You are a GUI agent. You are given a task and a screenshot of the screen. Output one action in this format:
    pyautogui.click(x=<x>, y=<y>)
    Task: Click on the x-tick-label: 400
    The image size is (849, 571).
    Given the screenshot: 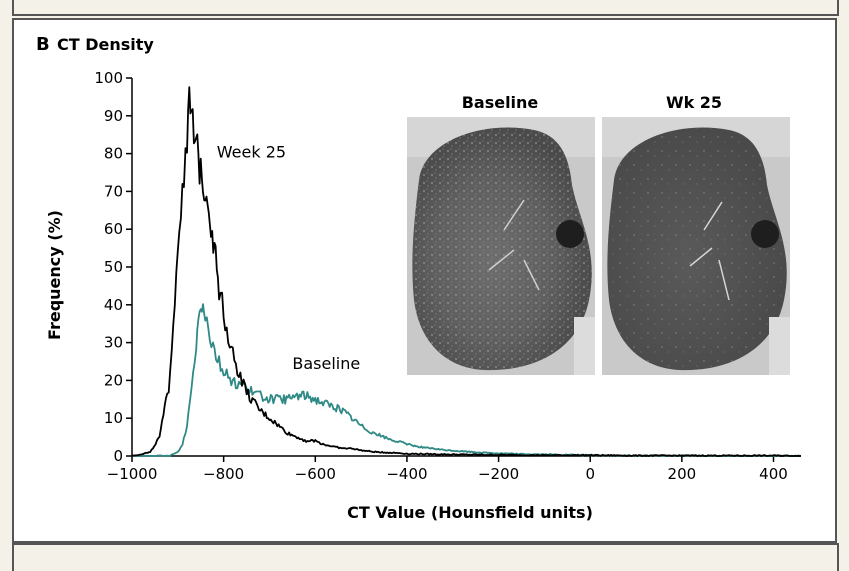 What is the action you would take?
    pyautogui.click(x=773, y=474)
    